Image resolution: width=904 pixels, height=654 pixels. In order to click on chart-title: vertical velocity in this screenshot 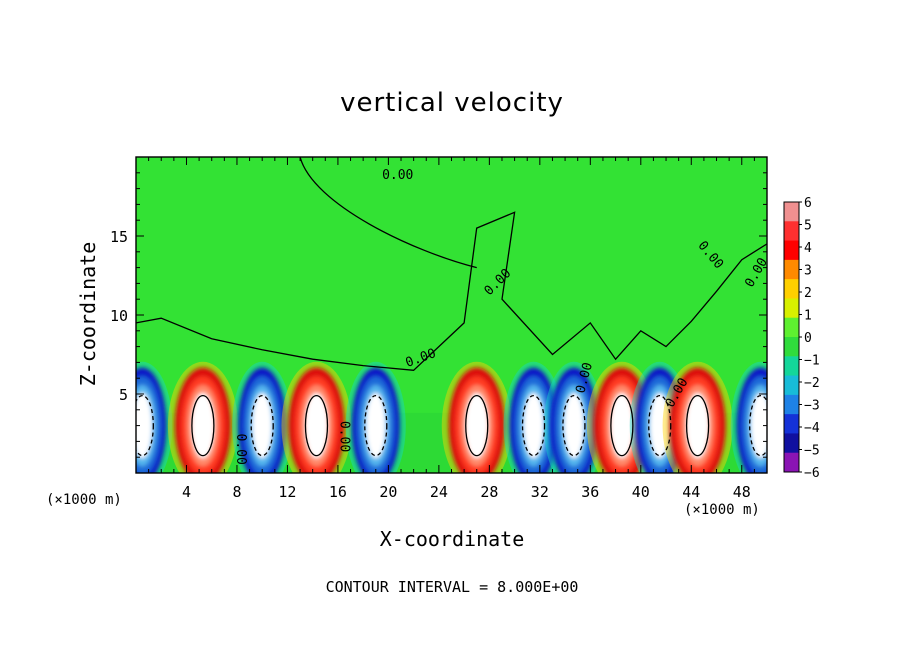, I will do `click(452, 103)`.